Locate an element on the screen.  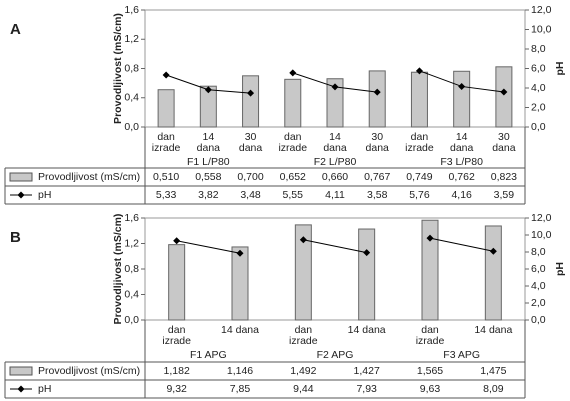
legend-marker is located at coordinates (21, 389).